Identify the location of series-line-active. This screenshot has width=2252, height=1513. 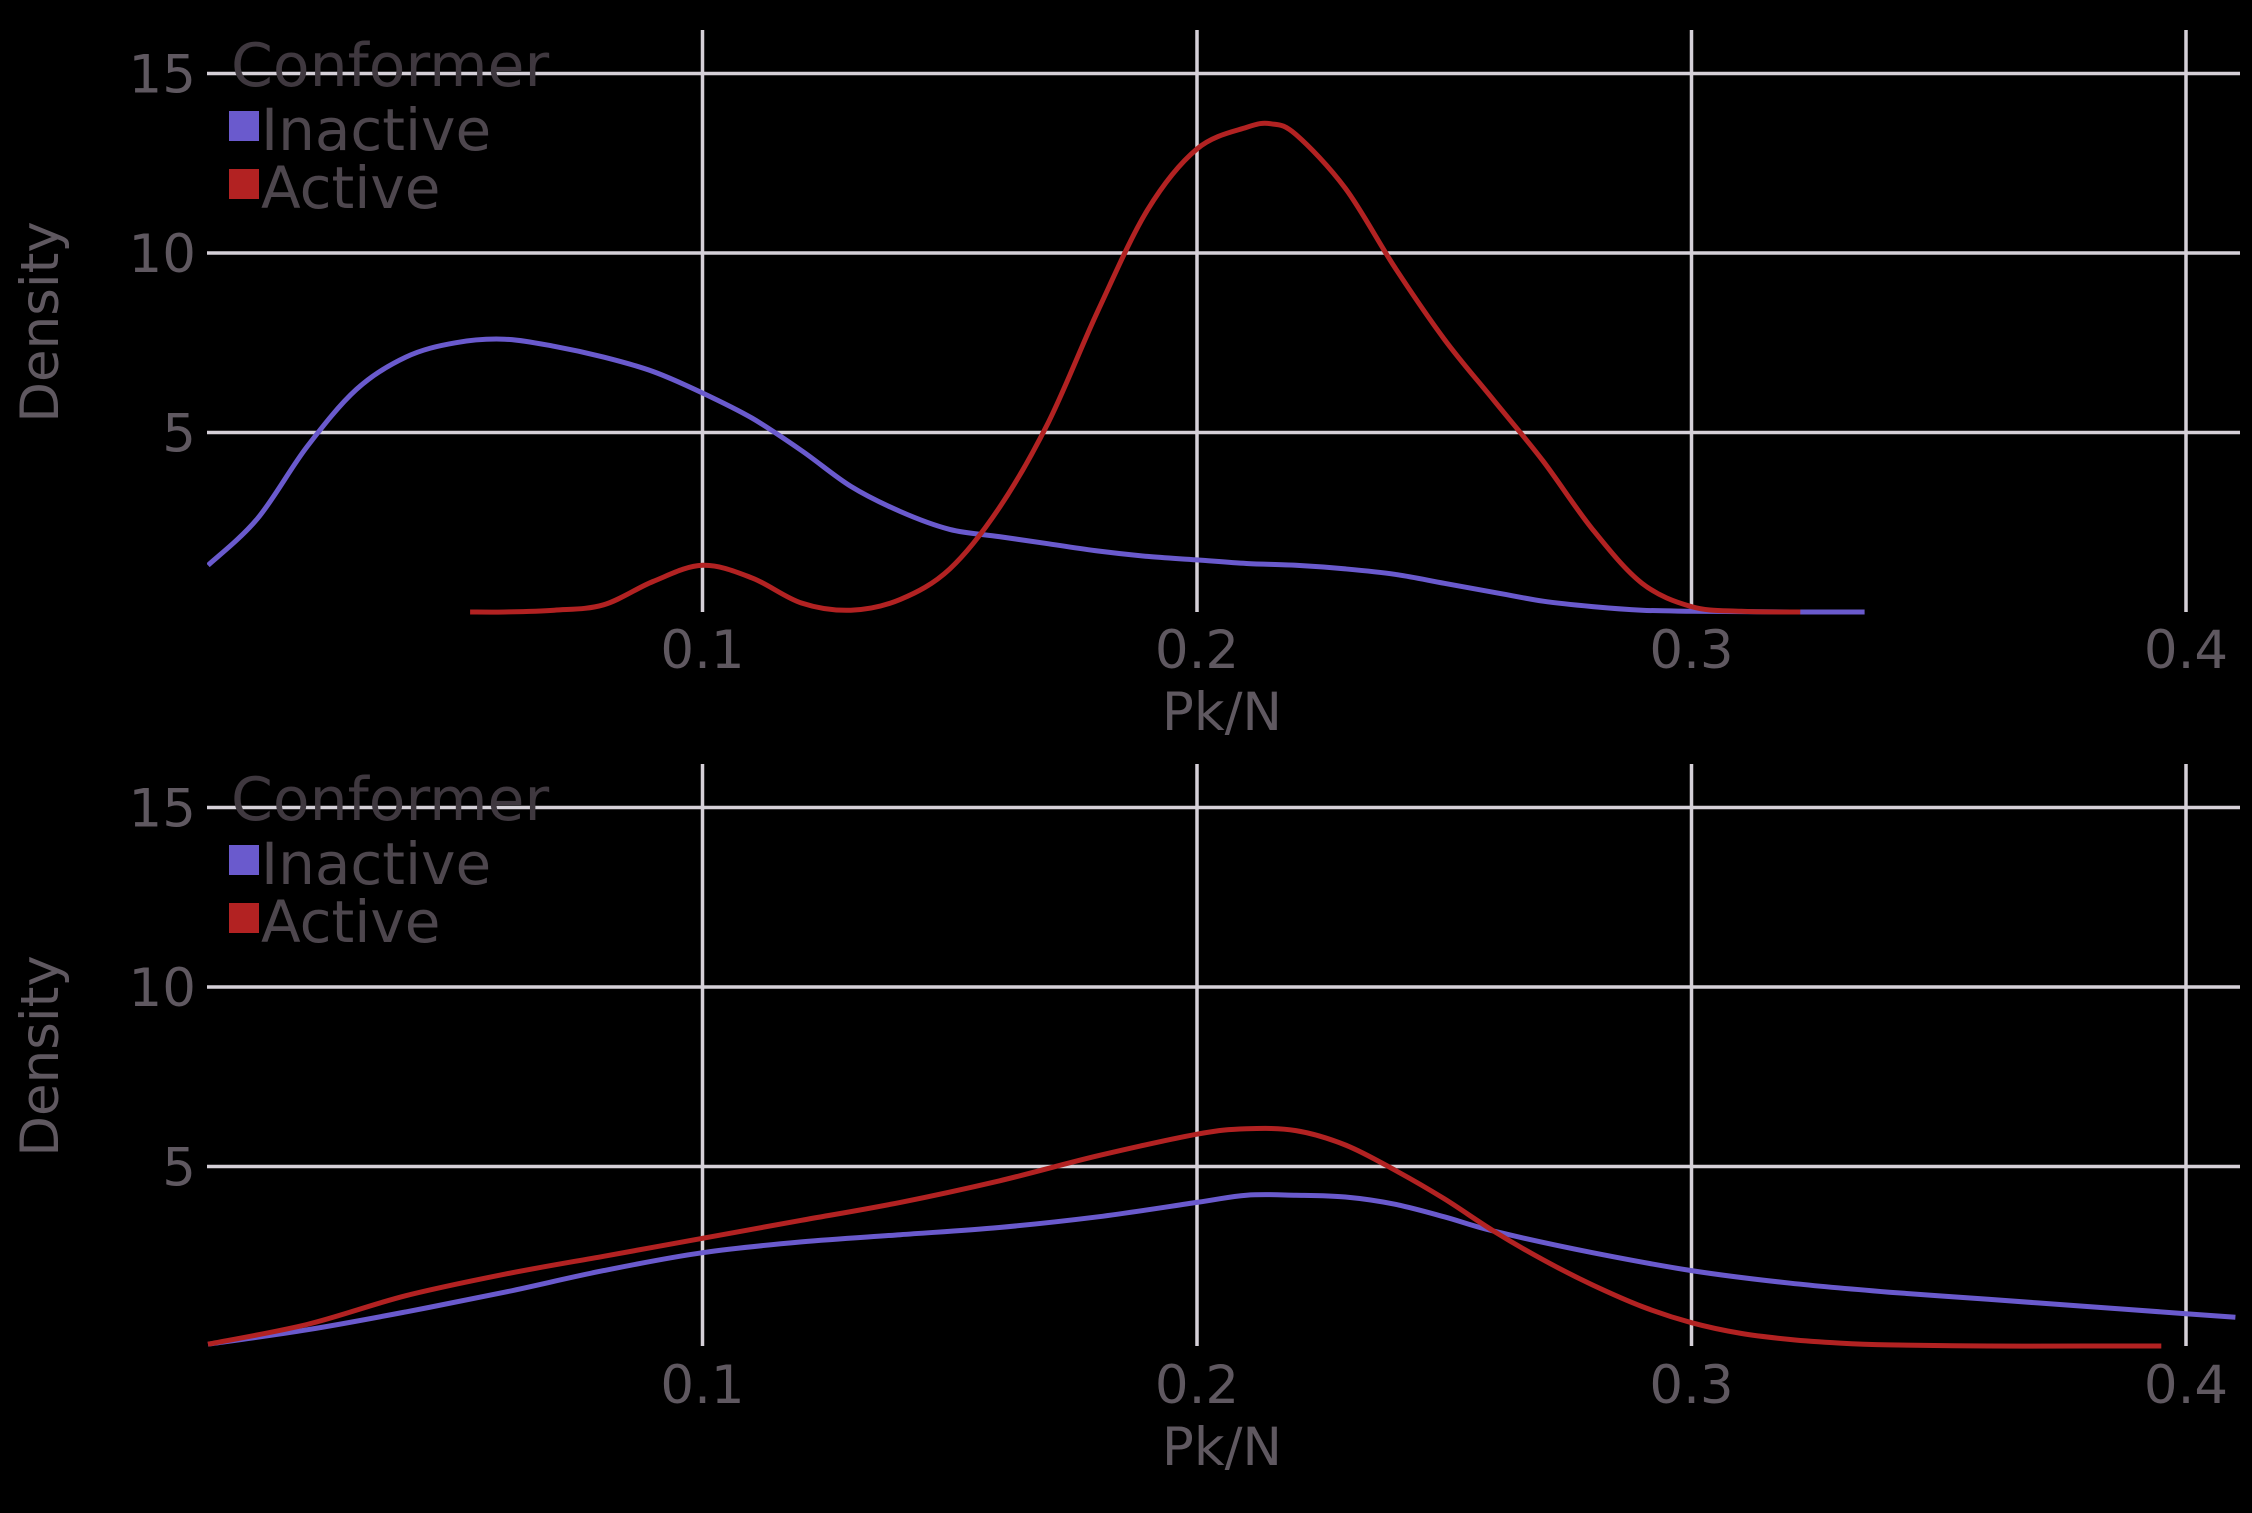
(1184, 1237).